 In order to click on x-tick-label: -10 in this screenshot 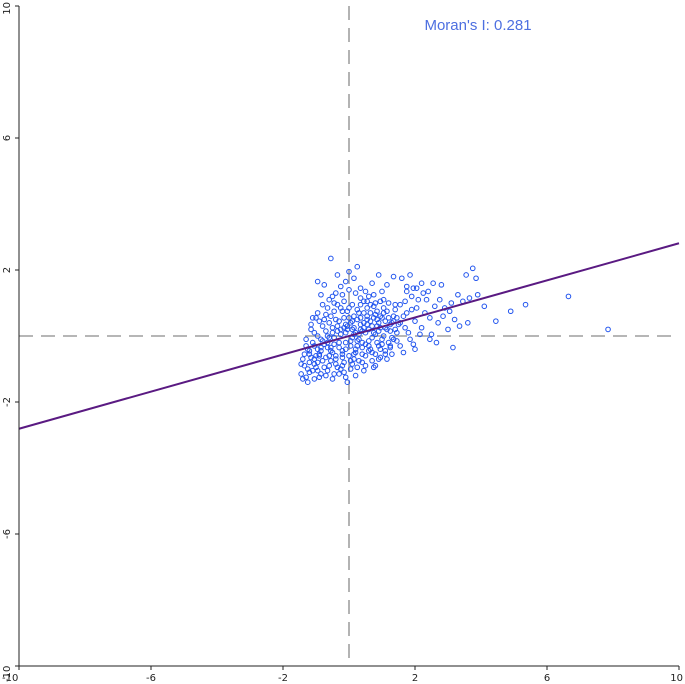, I will do `click(10, 678)`.